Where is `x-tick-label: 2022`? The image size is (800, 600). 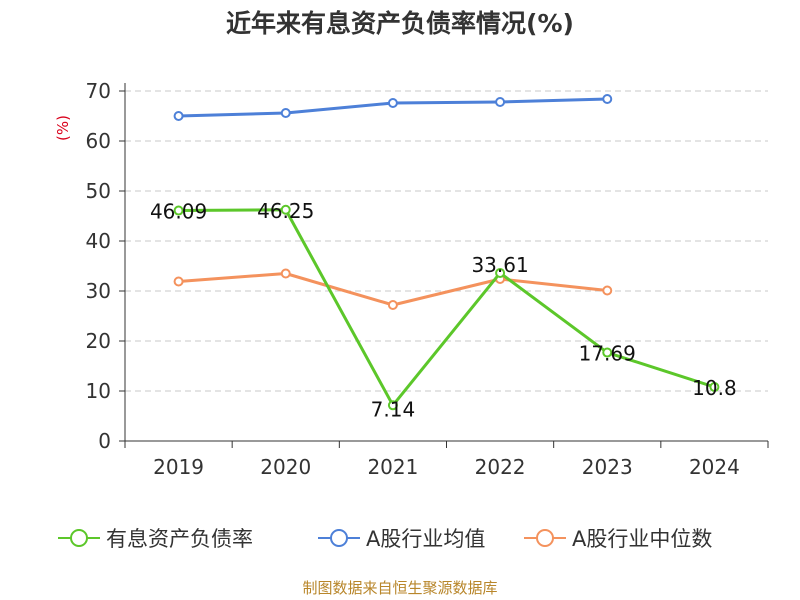
x-tick-label: 2022 is located at coordinates (500, 467).